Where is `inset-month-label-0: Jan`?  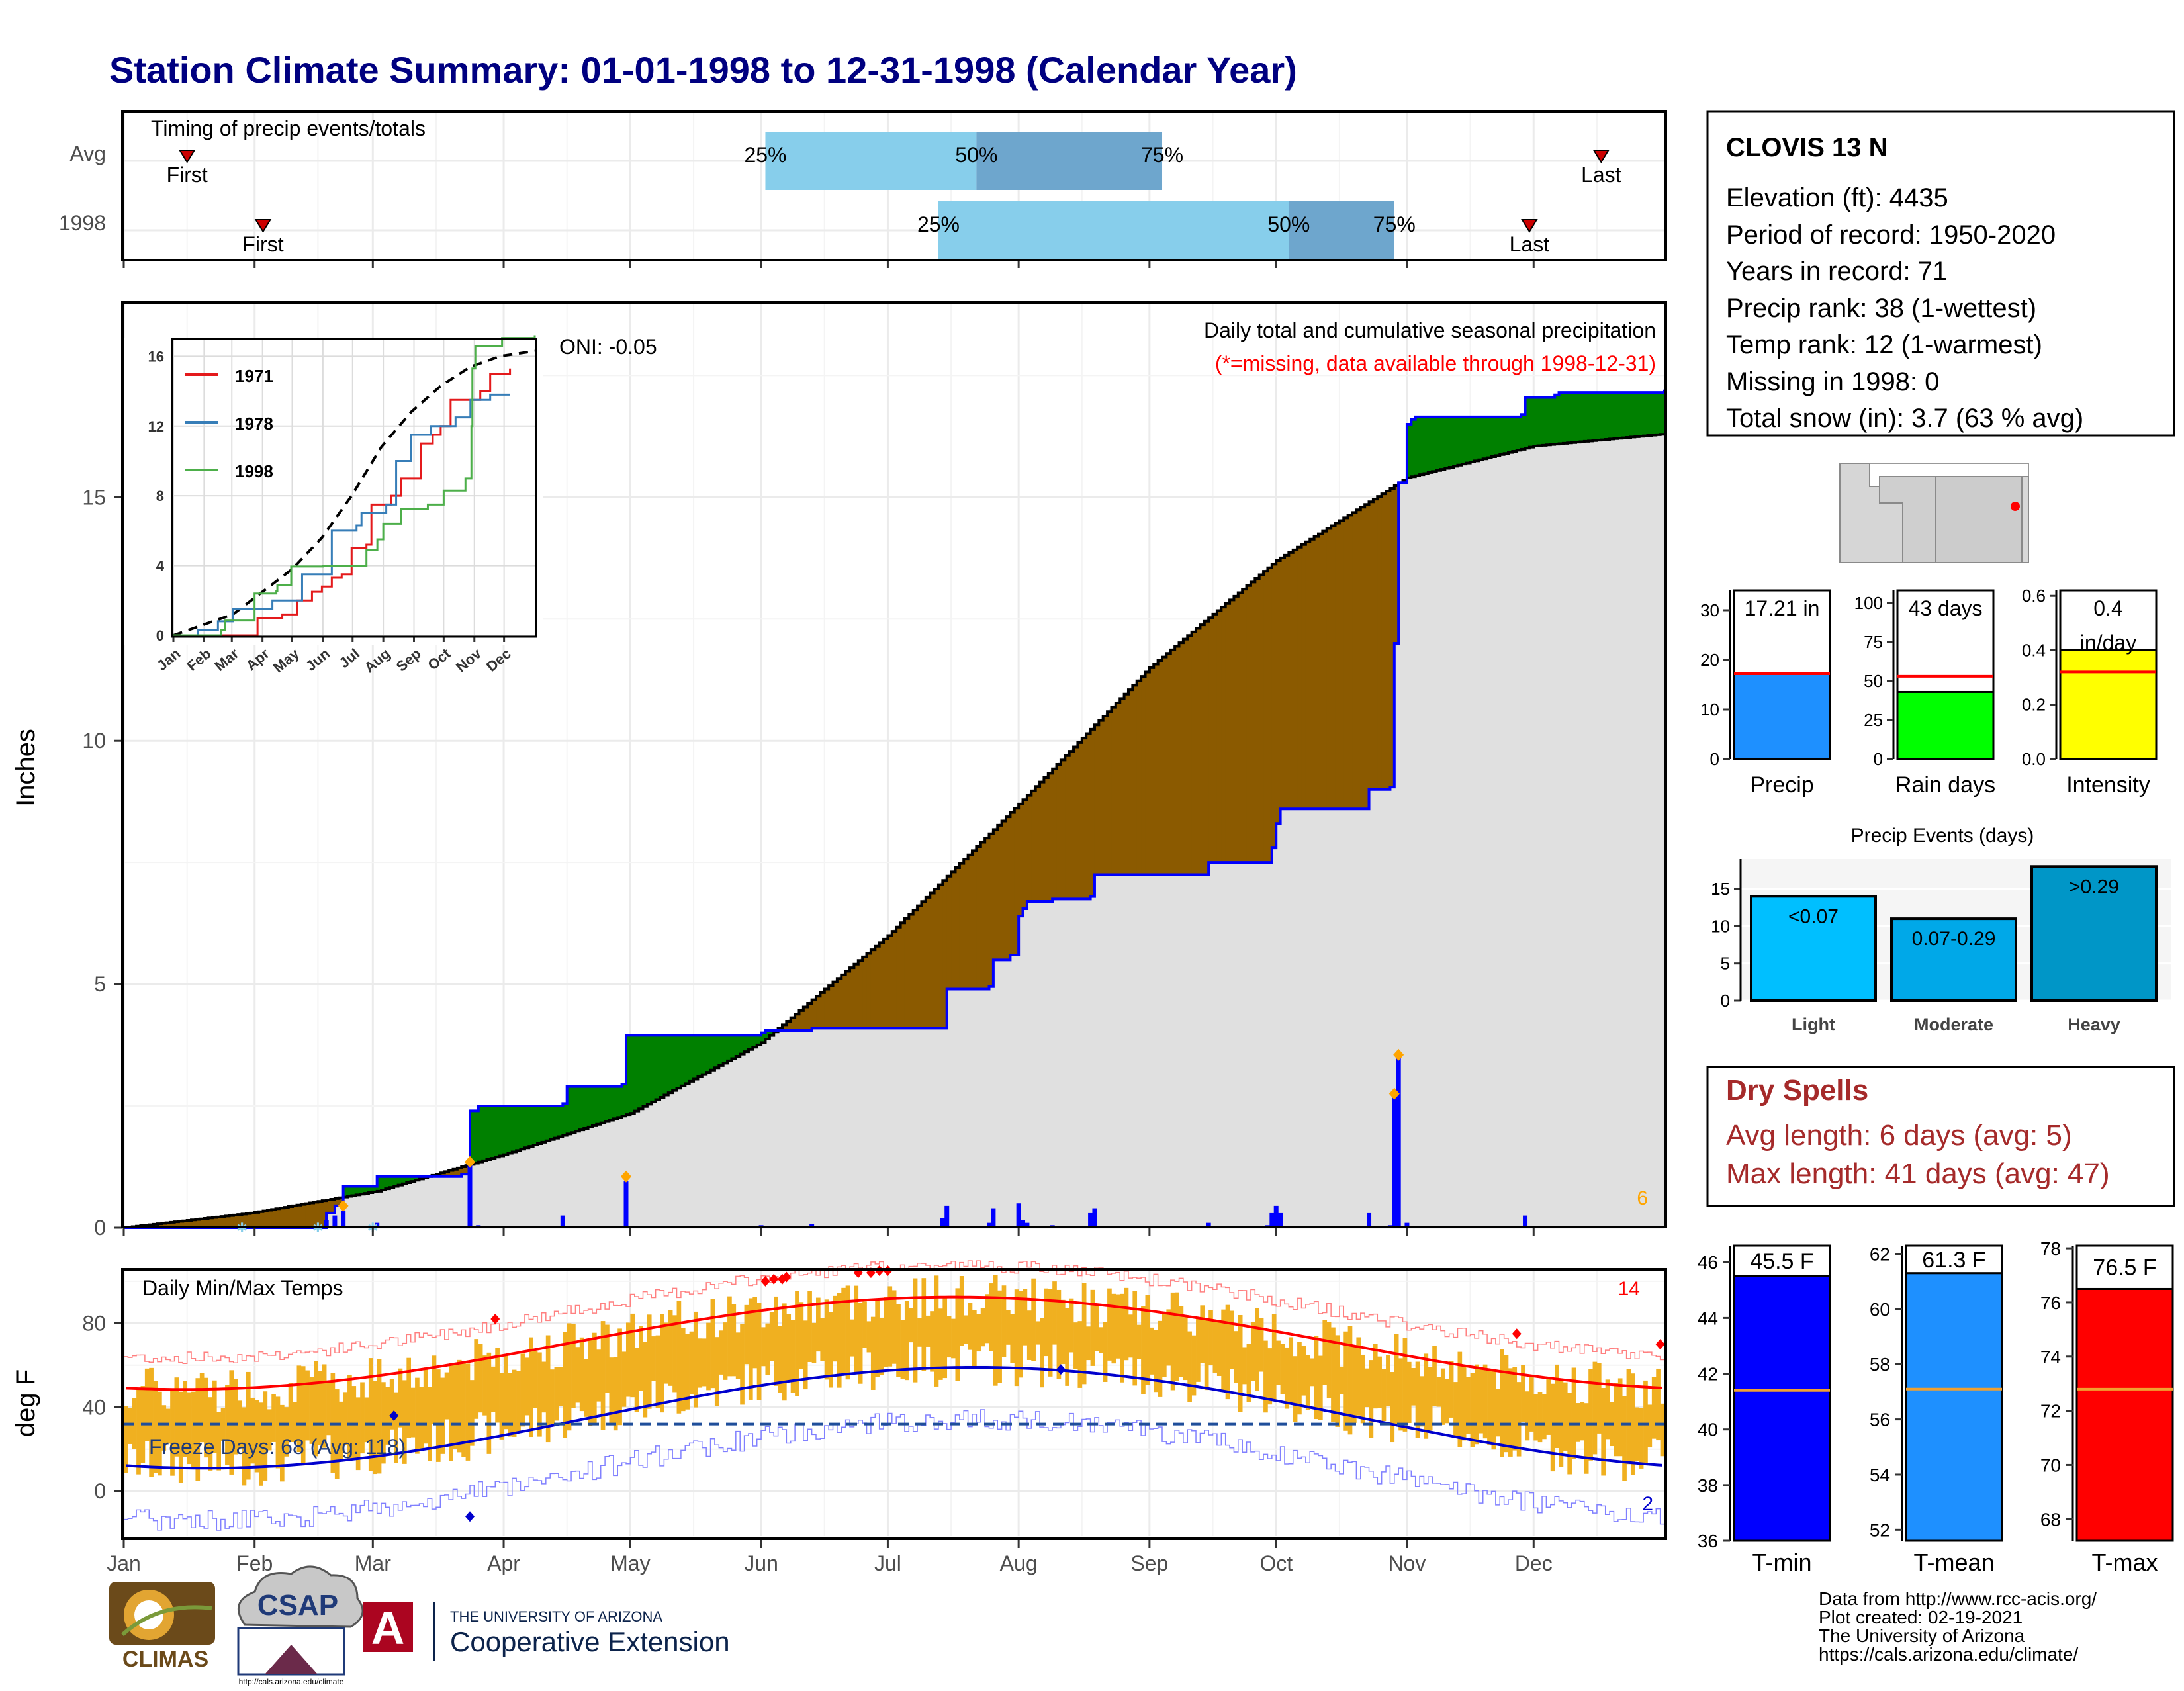 inset-month-label-0: Jan is located at coordinates (168, 659).